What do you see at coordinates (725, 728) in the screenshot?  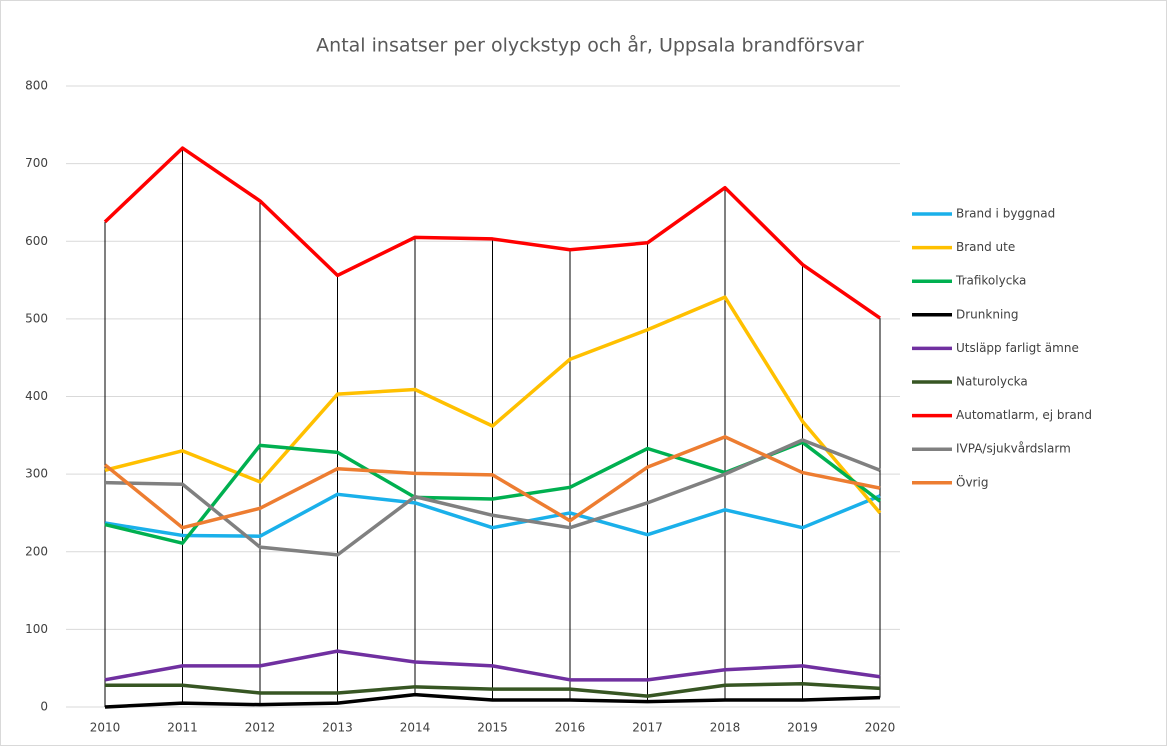 I see `x-tick-label: 2018` at bounding box center [725, 728].